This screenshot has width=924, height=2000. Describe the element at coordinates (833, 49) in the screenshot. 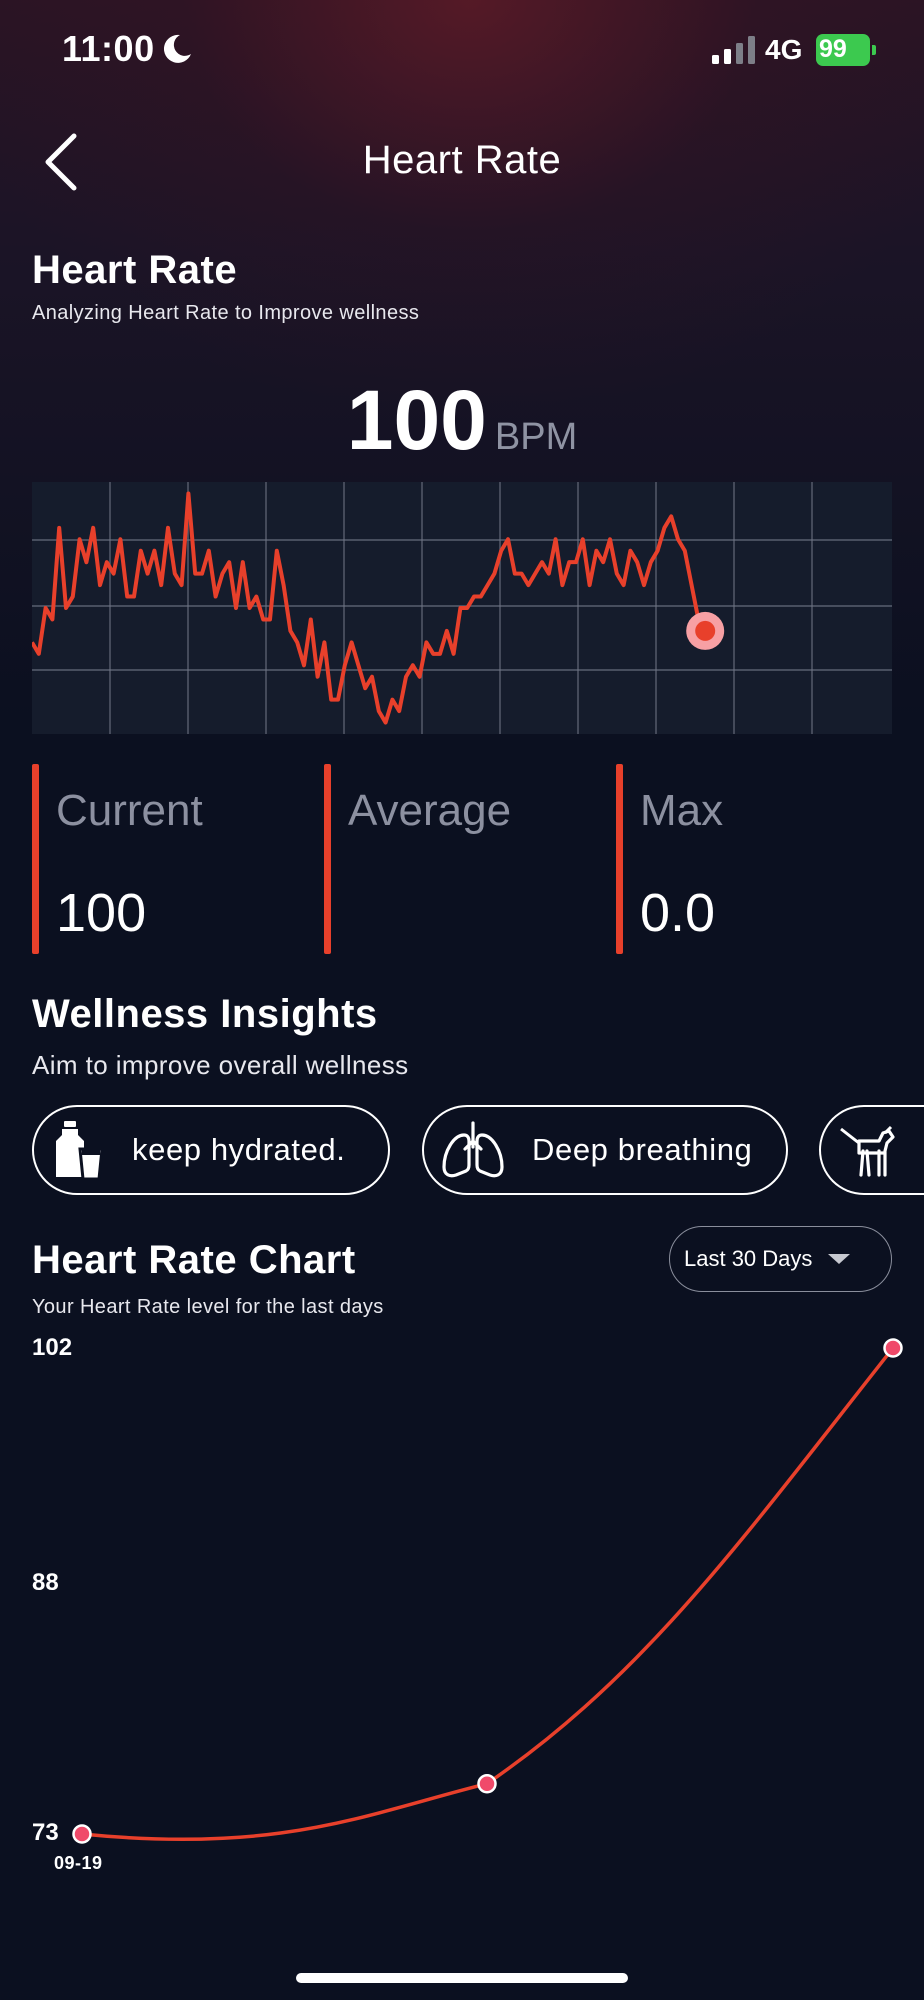

I see `battery-level: 99` at that location.